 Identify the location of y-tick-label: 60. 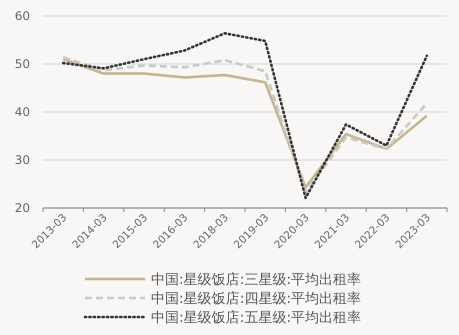
(22, 16).